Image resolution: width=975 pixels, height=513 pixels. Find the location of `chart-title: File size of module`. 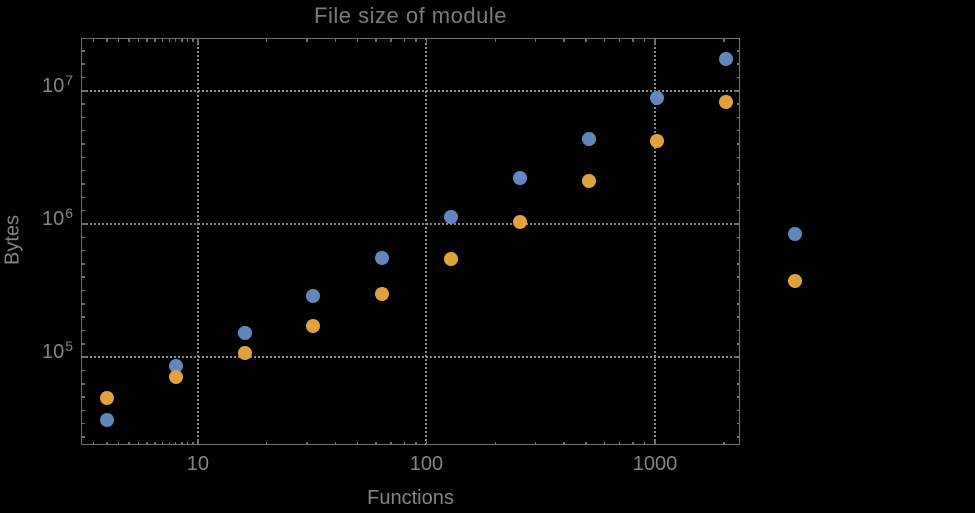

chart-title: File size of module is located at coordinates (410, 15).